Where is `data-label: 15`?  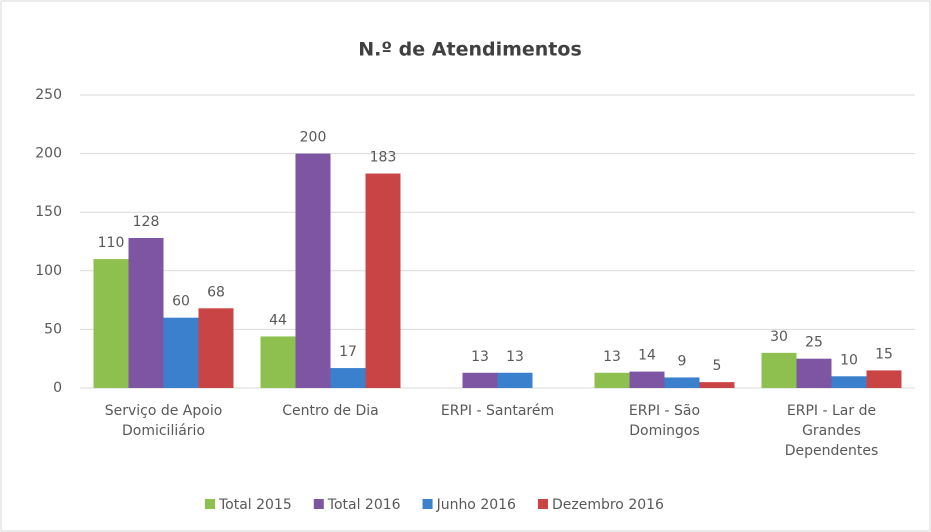 data-label: 15 is located at coordinates (884, 354).